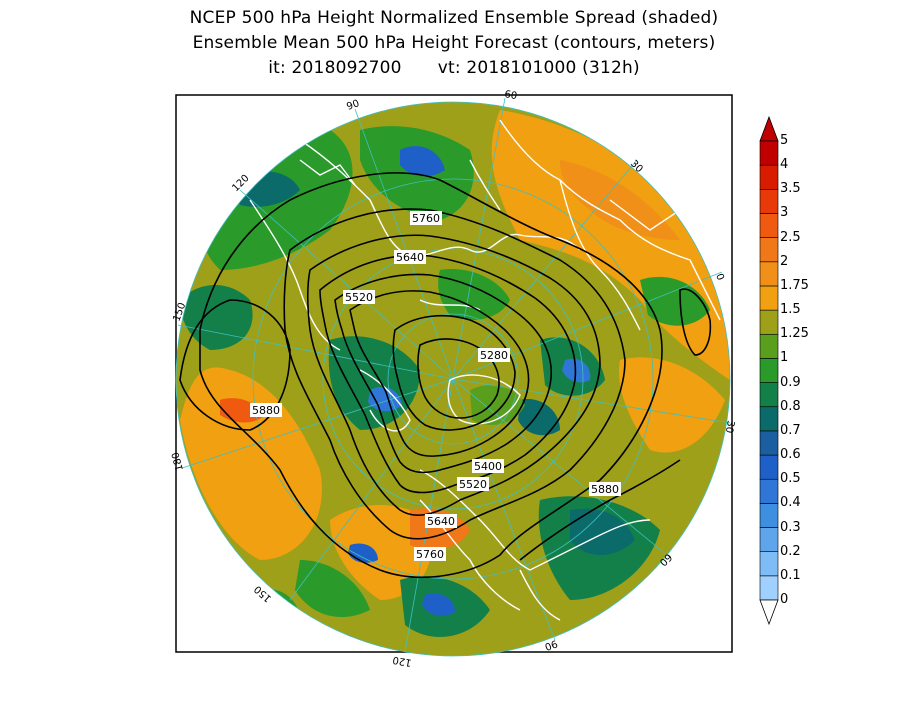  What do you see at coordinates (790, 503) in the screenshot?
I see `colorbar-level-label: 0.4` at bounding box center [790, 503].